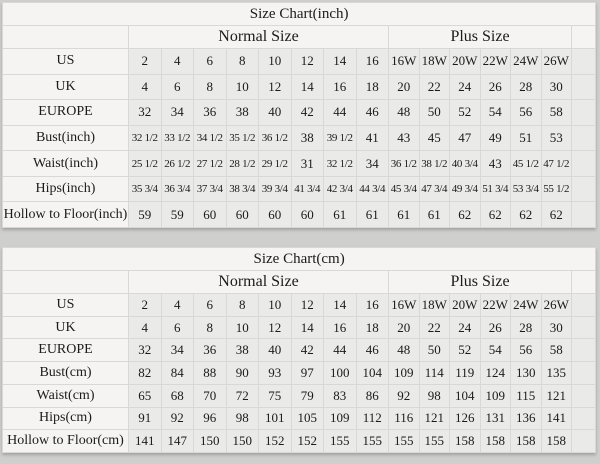 Image resolution: width=600 pixels, height=464 pixels. Describe the element at coordinates (465, 418) in the screenshot. I see `size-value-cell: 126` at that location.